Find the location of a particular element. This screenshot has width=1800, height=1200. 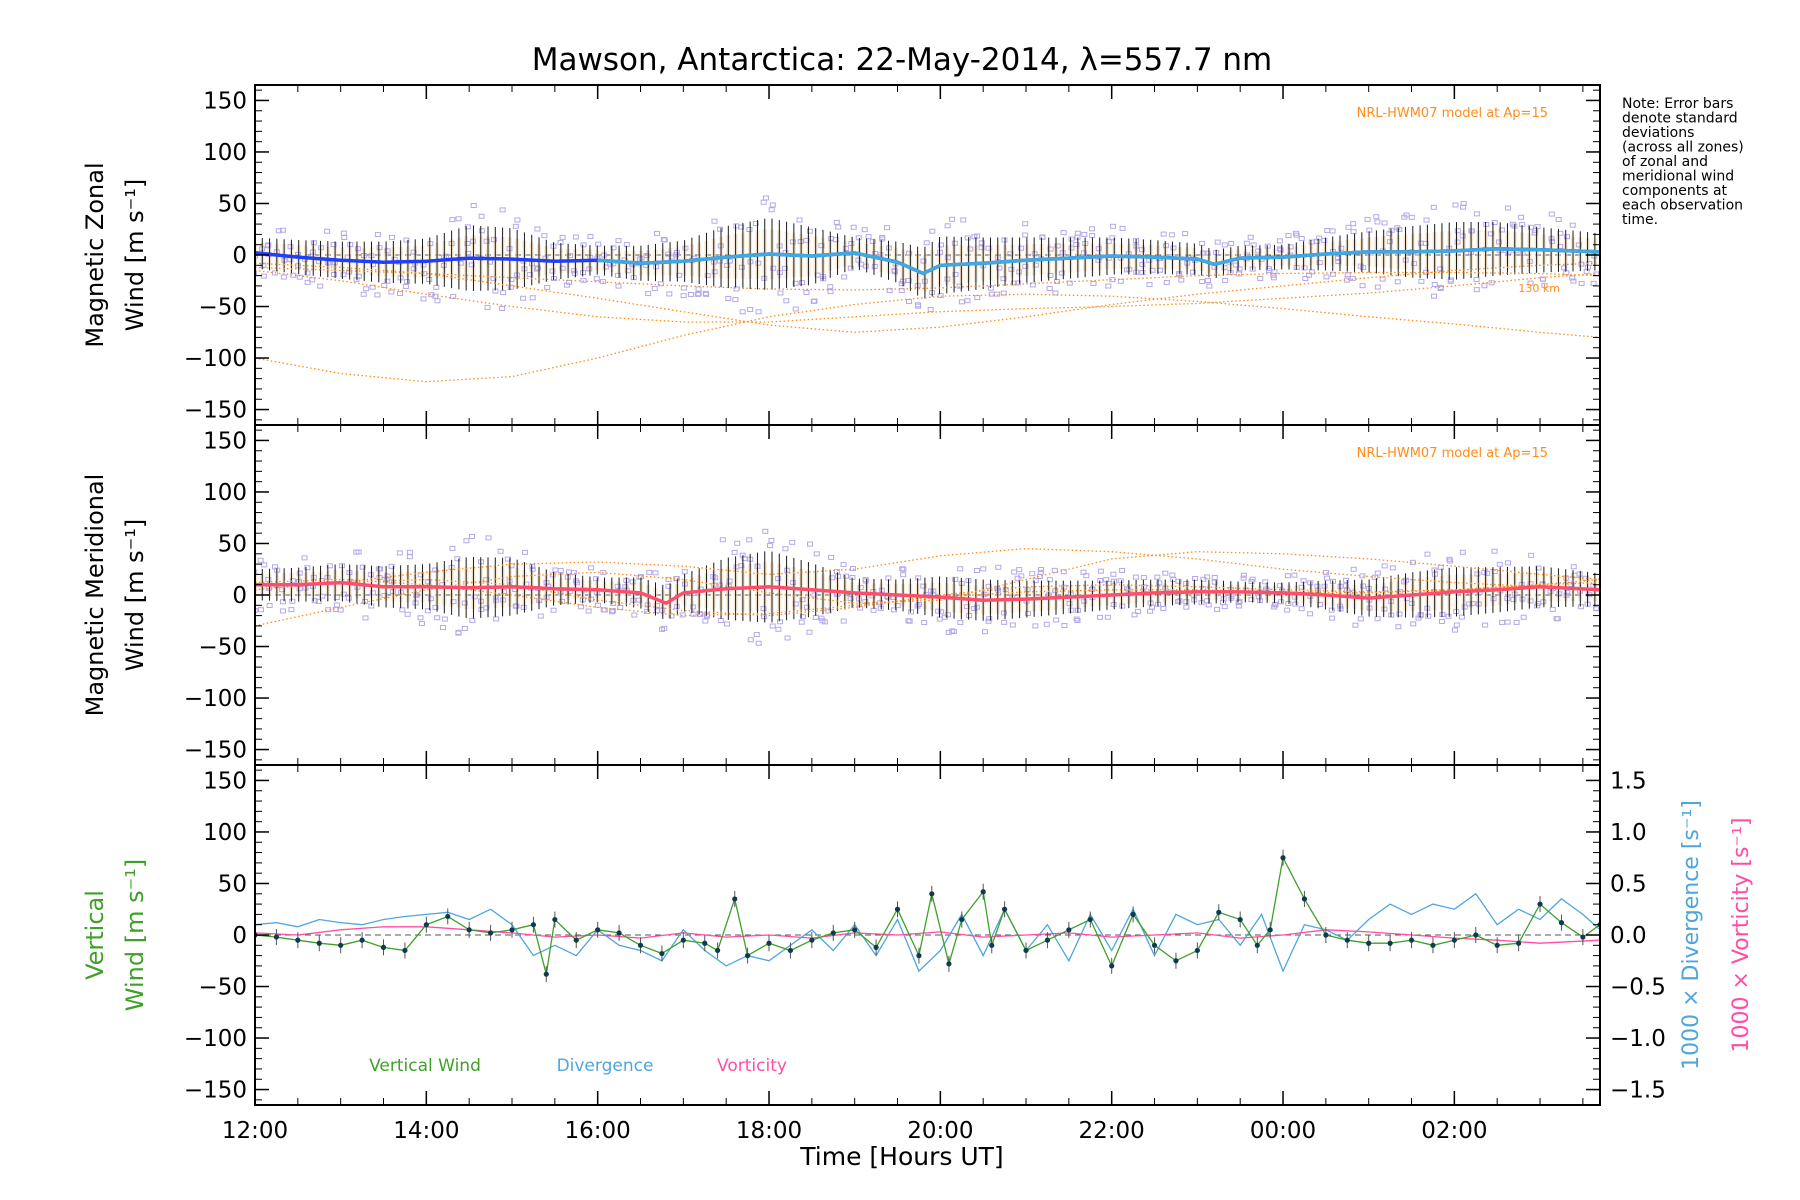

model-curve is located at coordinates (927, 297).